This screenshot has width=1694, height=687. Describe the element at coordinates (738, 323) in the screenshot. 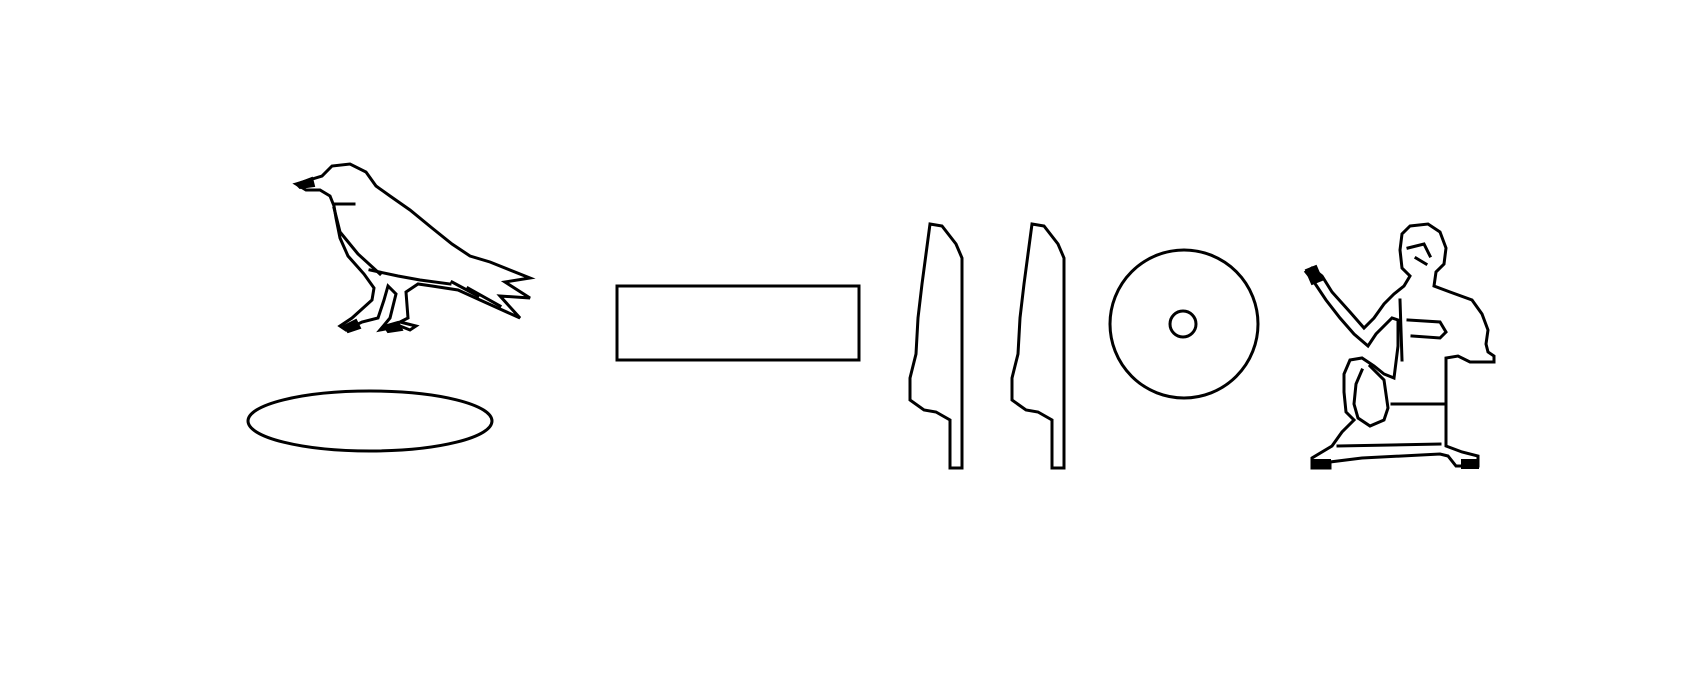

I see `rectangle-hieroglyph-icon` at that location.